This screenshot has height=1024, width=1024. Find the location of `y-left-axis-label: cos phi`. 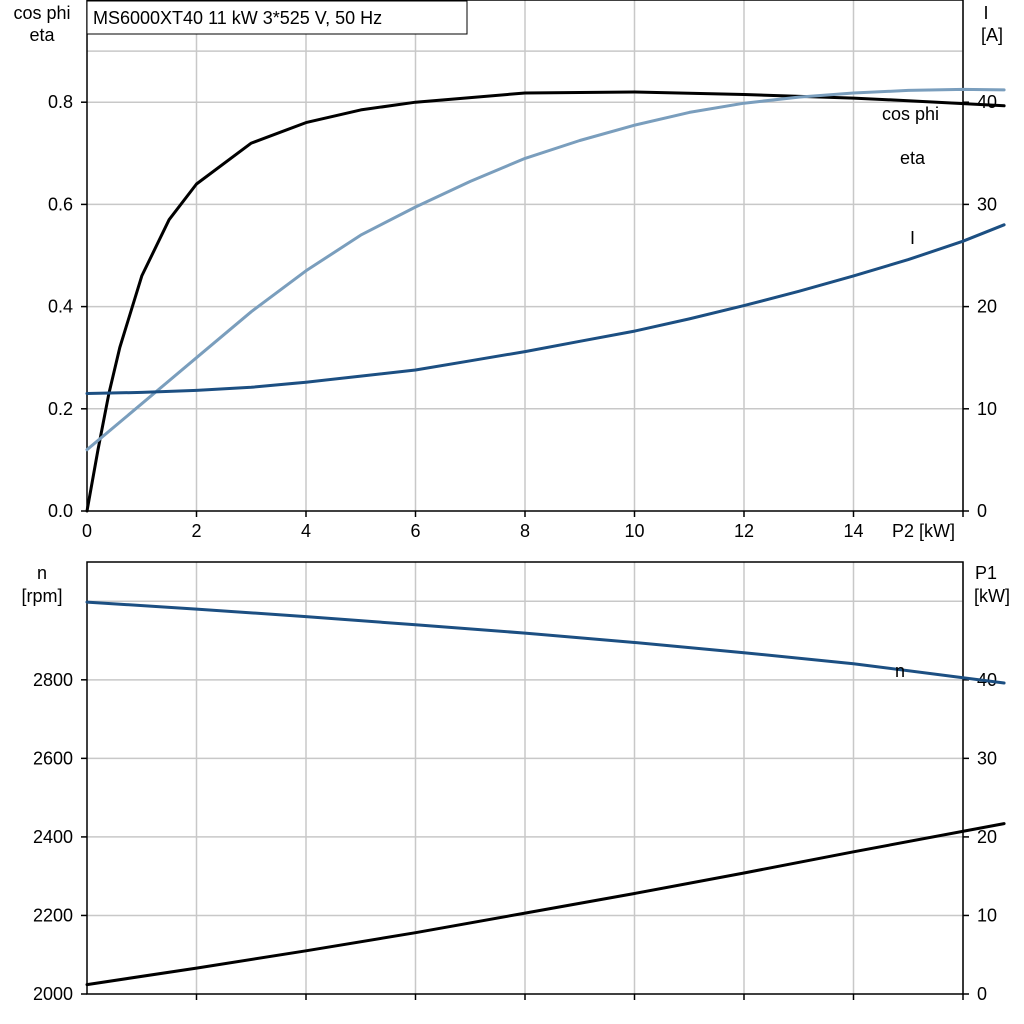

y-left-axis-label: cos phi is located at coordinates (41, 13).